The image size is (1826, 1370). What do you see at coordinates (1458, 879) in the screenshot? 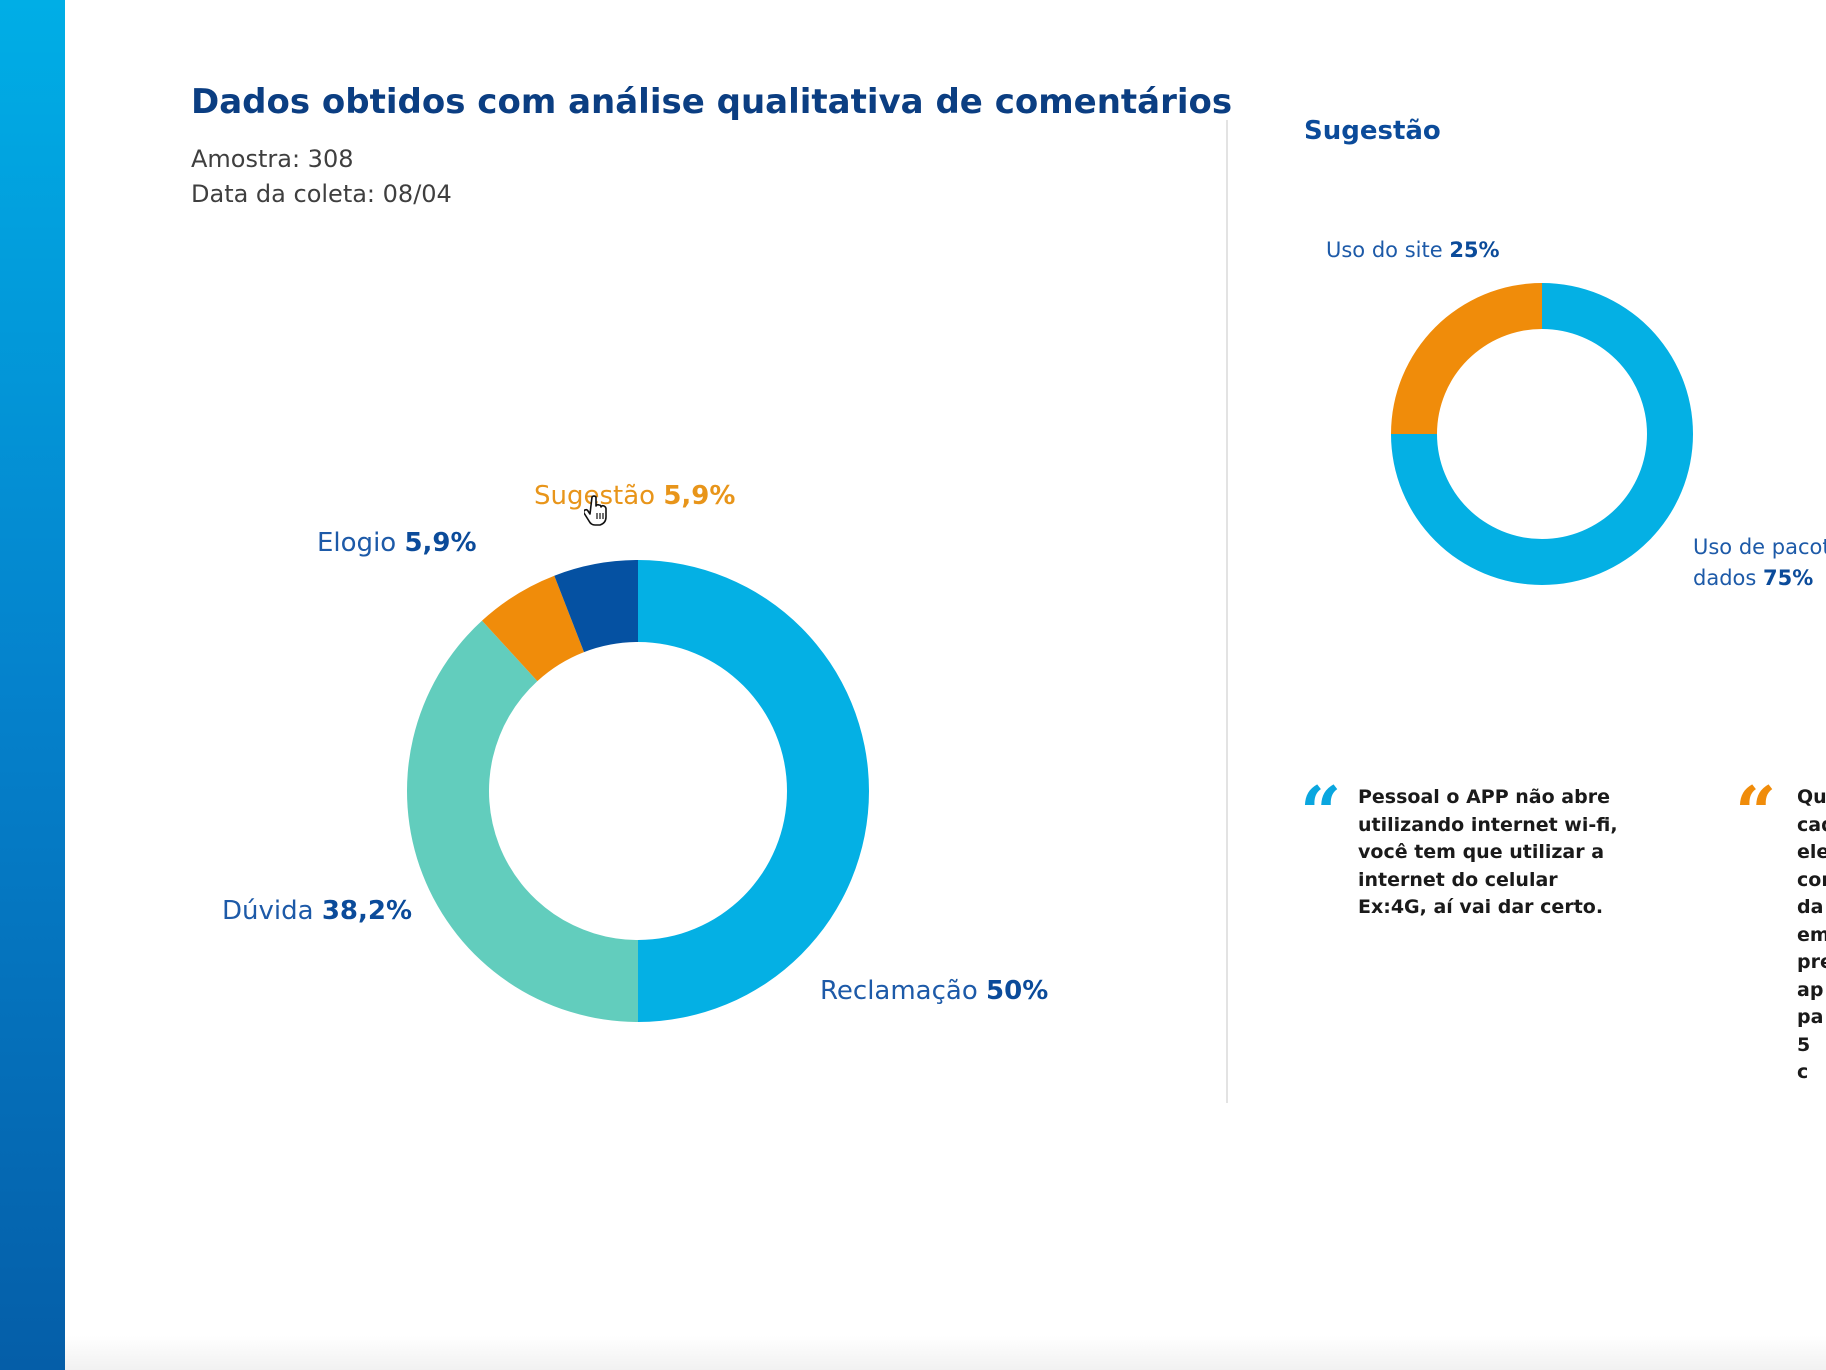
I see `quote-1-line: internet do celular` at bounding box center [1458, 879].